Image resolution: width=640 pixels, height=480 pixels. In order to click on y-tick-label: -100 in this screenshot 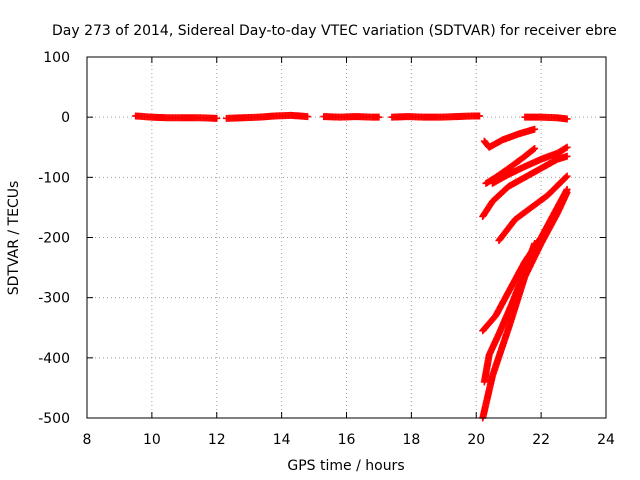, I will do `click(54, 178)`.